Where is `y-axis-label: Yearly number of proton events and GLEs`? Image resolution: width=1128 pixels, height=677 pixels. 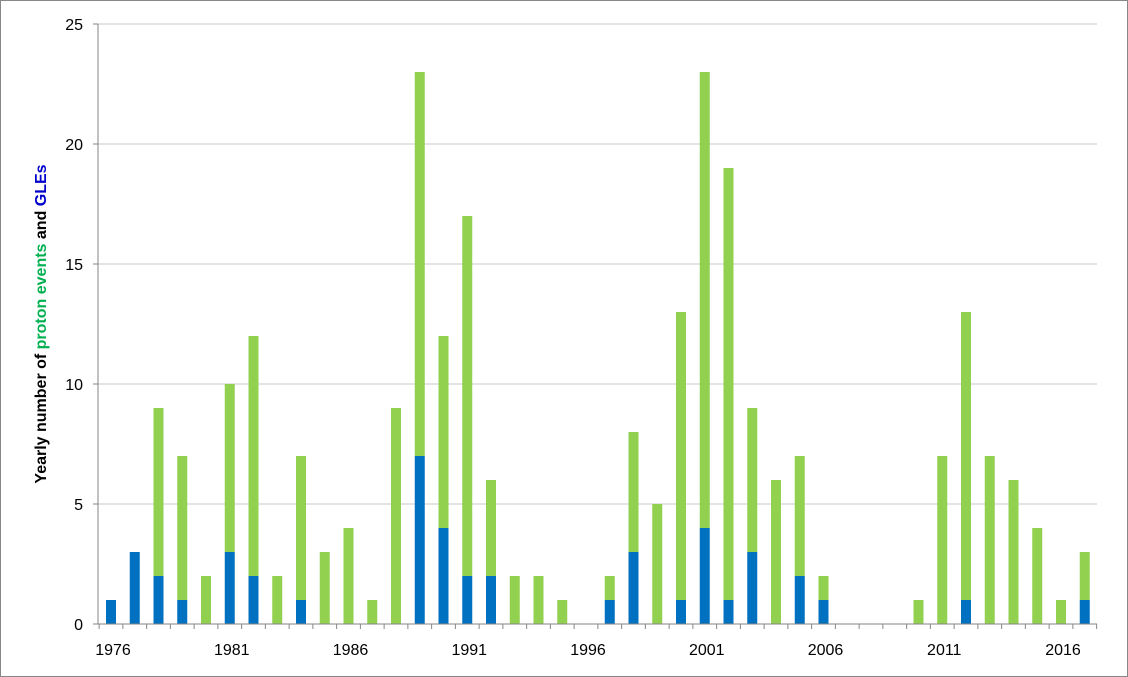 y-axis-label: Yearly number of proton events and GLEs is located at coordinates (41, 323).